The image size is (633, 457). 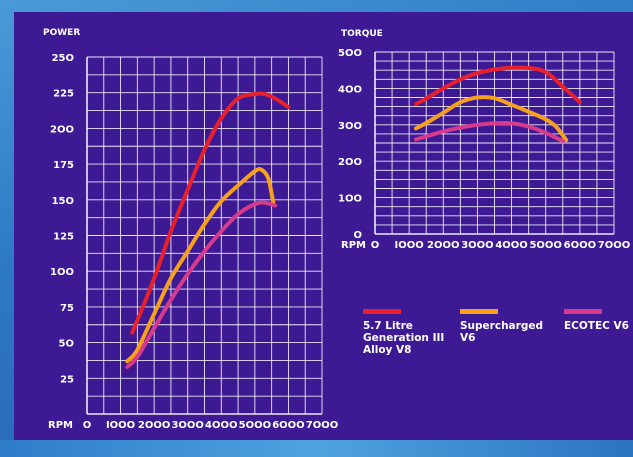 I want to click on y-tick-label: 4OO, so click(x=350, y=89).